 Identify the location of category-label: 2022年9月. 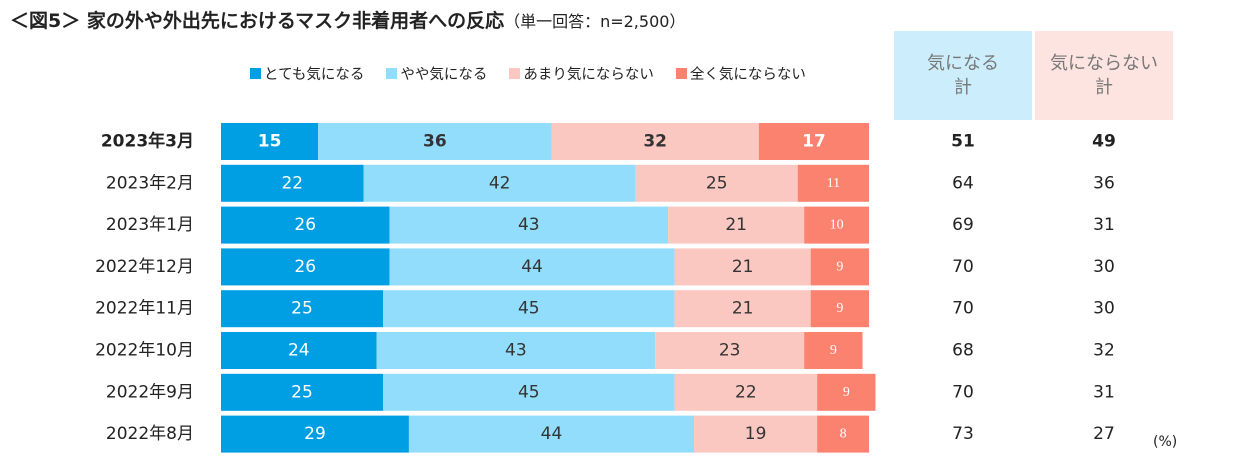
(150, 392).